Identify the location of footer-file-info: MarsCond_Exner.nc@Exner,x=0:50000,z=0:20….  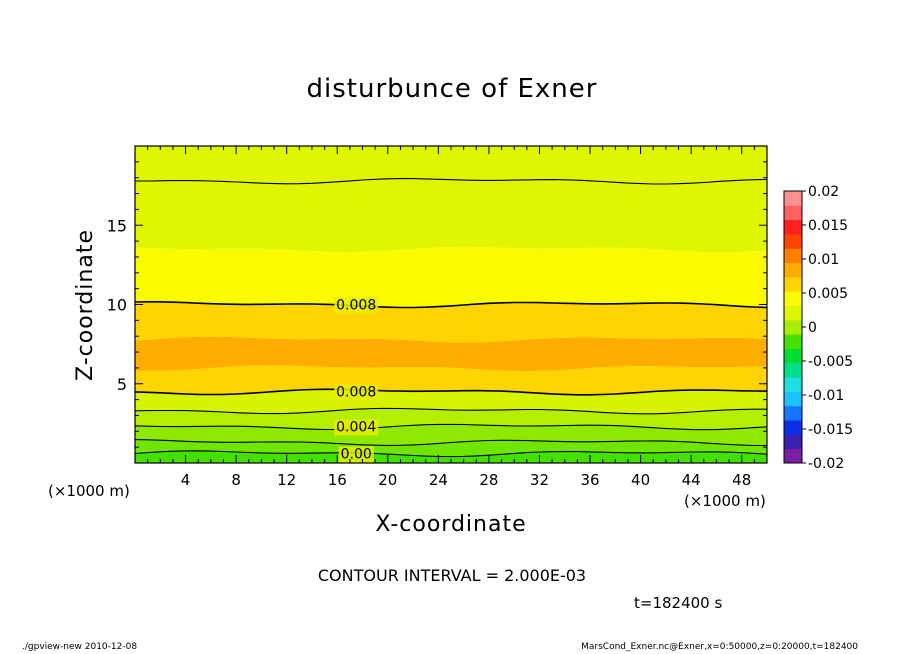
(719, 647).